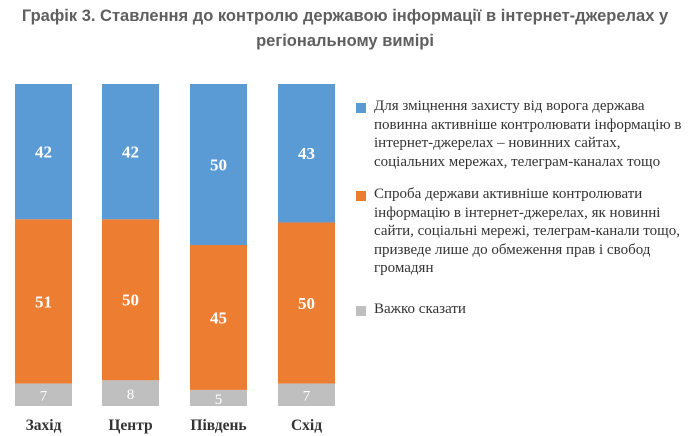 This screenshot has height=436, width=690. Describe the element at coordinates (306, 425) in the screenshot. I see `category-label-3: Схід` at that location.